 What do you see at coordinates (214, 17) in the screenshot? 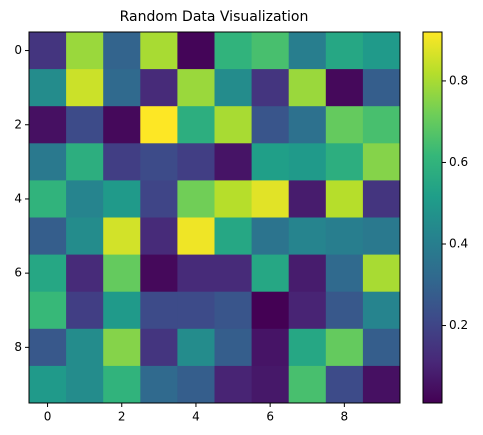
I see `chart-title: Random Data Visualization` at bounding box center [214, 17].